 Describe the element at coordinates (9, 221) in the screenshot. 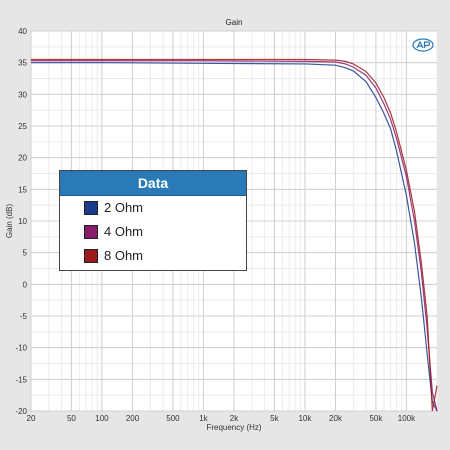

I see `y-axis-label: Gain (dB)` at that location.